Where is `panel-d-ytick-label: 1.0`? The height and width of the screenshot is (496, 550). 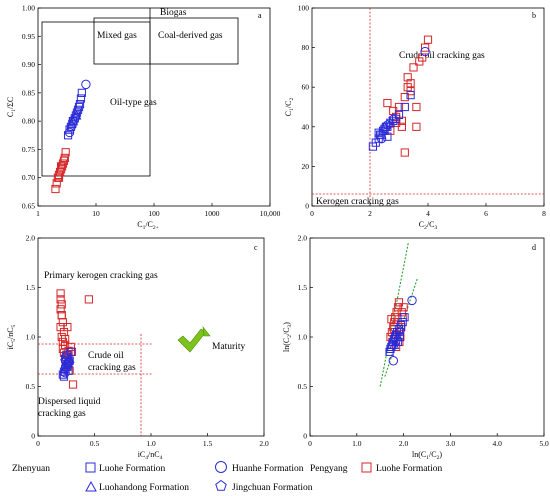
panel-d-ytick-label: 1.0 is located at coordinates (303, 337).